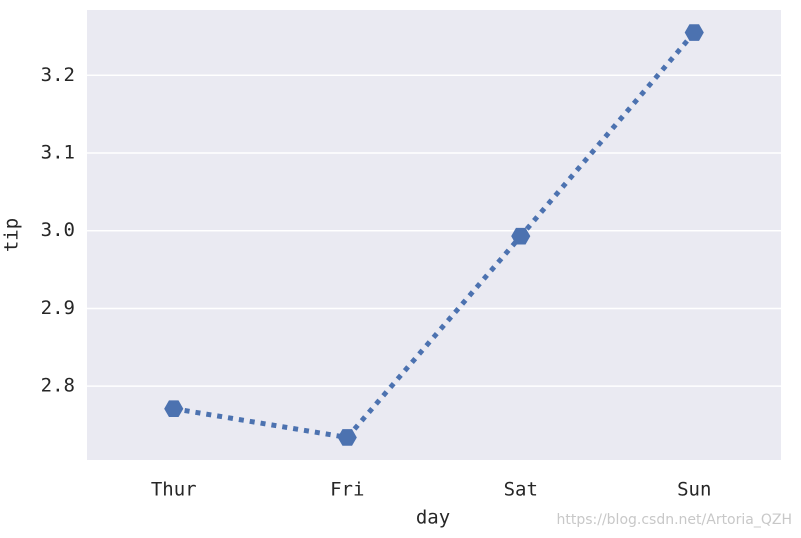 This screenshot has width=801, height=538. Describe the element at coordinates (433, 518) in the screenshot. I see `x-axis-label: day` at that location.